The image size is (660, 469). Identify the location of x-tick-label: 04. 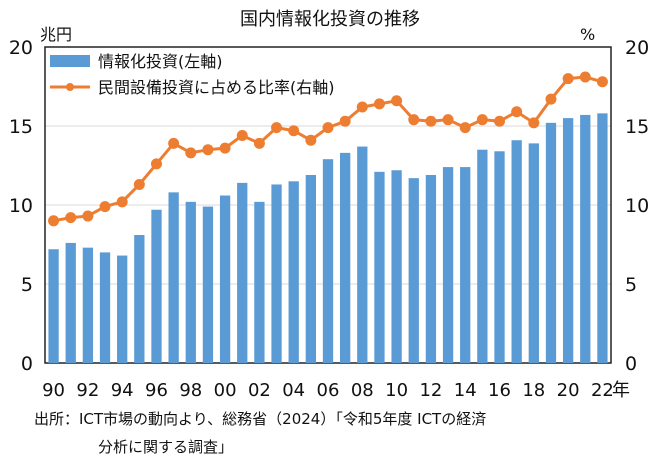
(293, 390).